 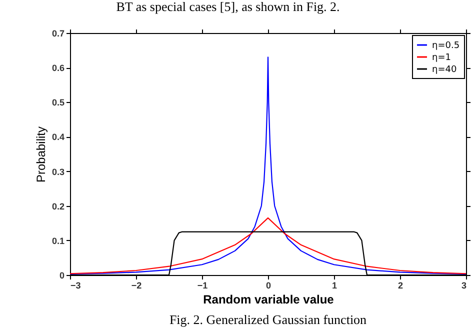 What do you see at coordinates (75, 285) in the screenshot?
I see `x-tick-label: −3` at bounding box center [75, 285].